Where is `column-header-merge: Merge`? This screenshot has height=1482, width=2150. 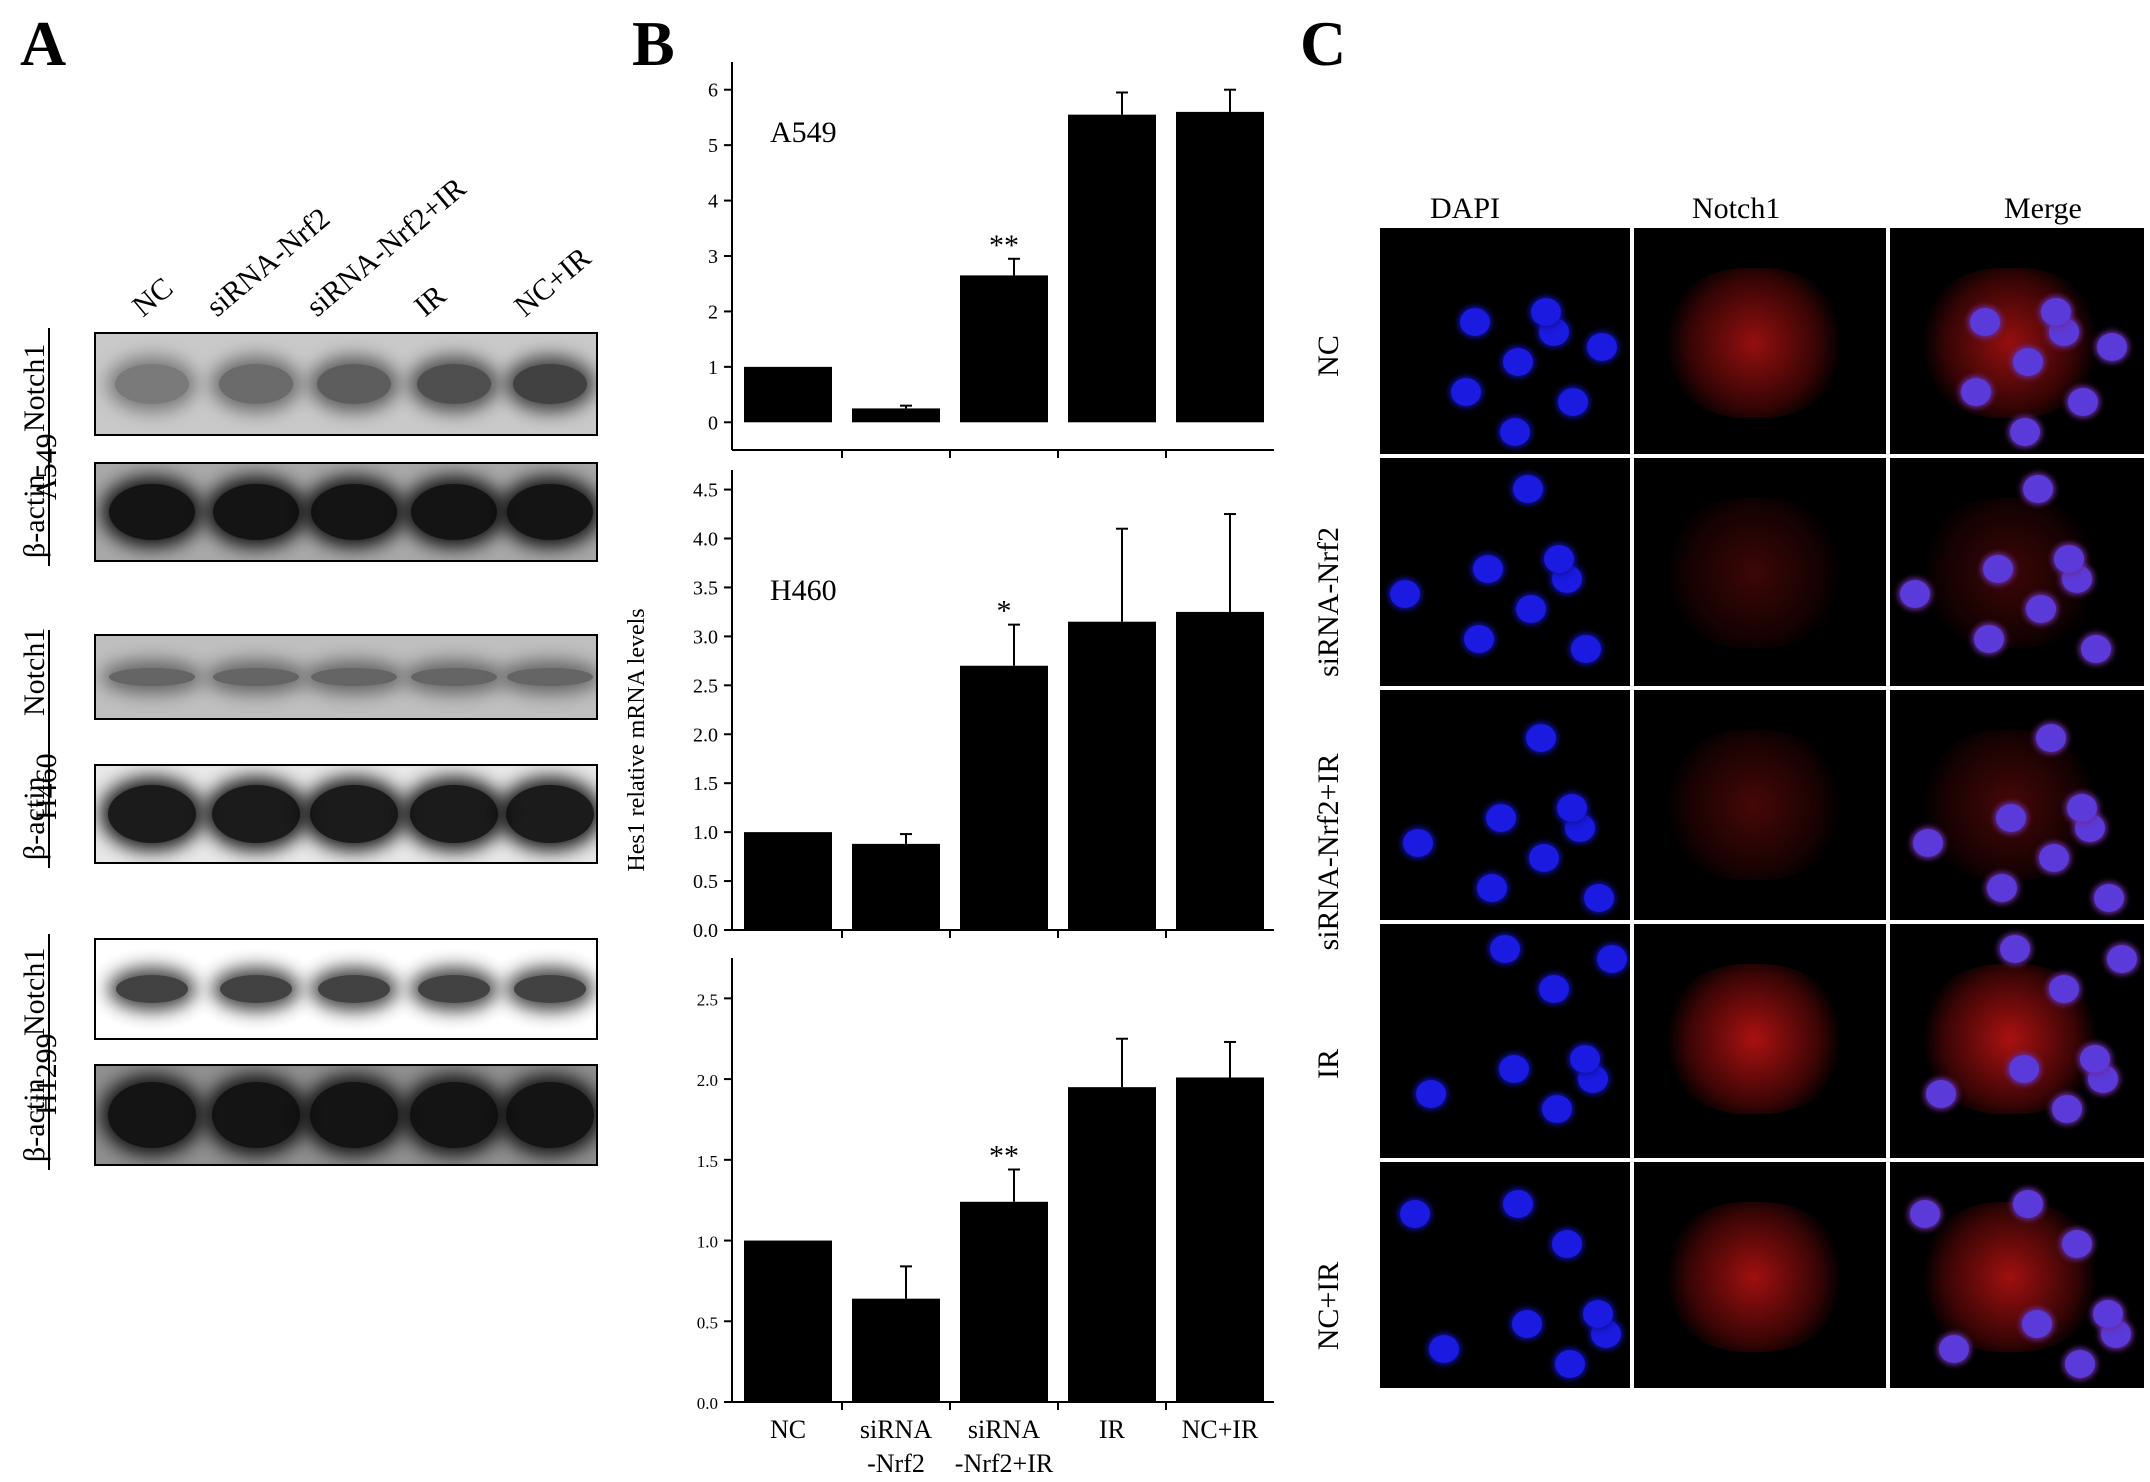 column-header-merge: Merge is located at coordinates (2043, 208).